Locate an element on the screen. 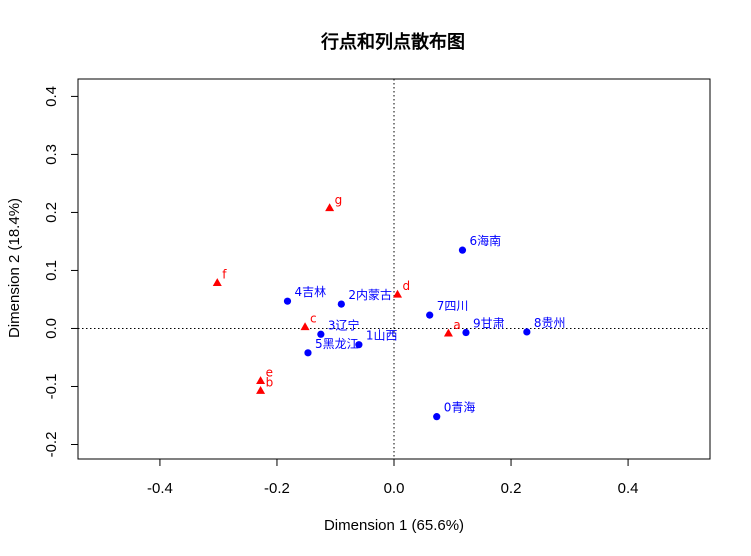 The image size is (751, 556). x-tick-label: -0.2 is located at coordinates (277, 488).